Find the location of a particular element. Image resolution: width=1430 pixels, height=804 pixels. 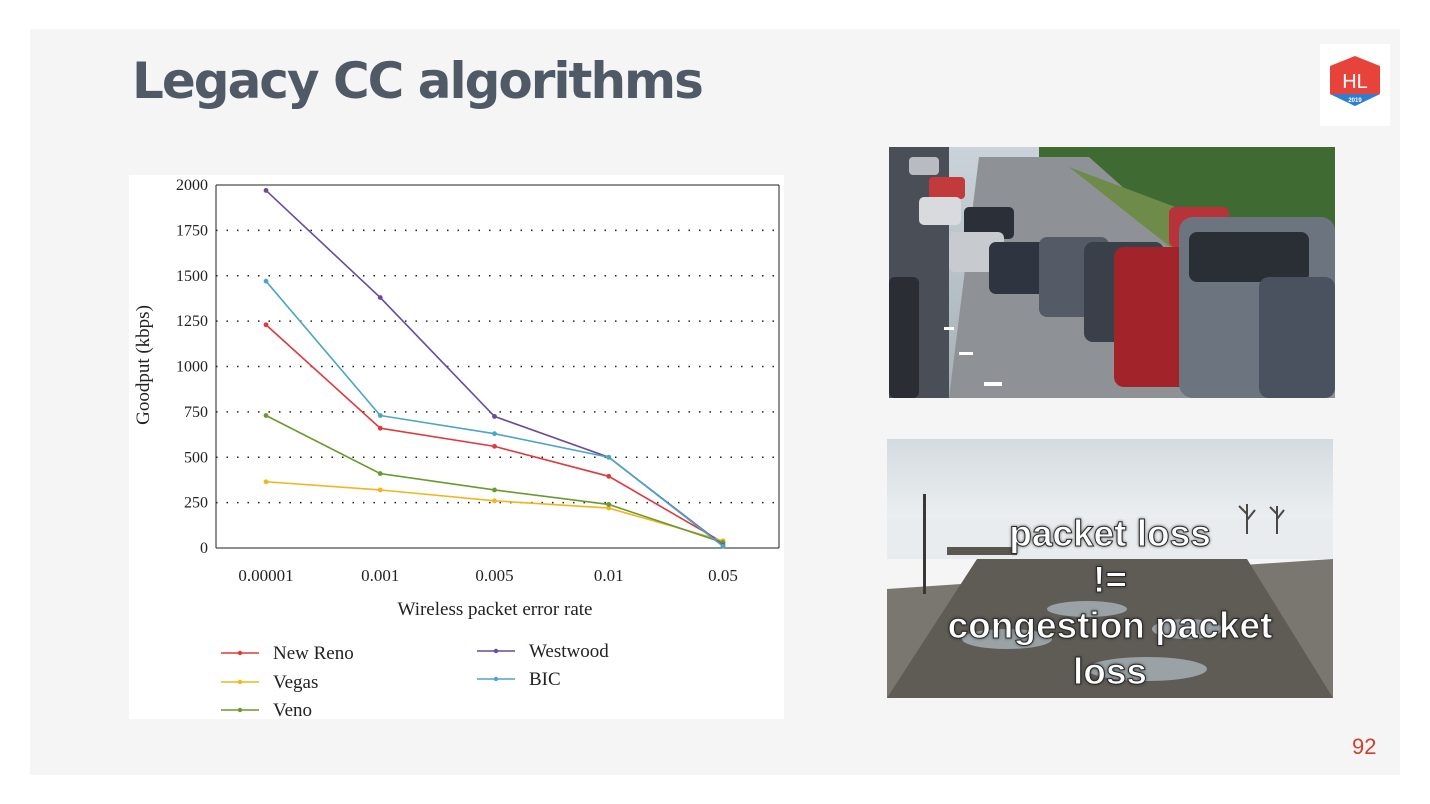

logo-text: HL is located at coordinates (1355, 82).